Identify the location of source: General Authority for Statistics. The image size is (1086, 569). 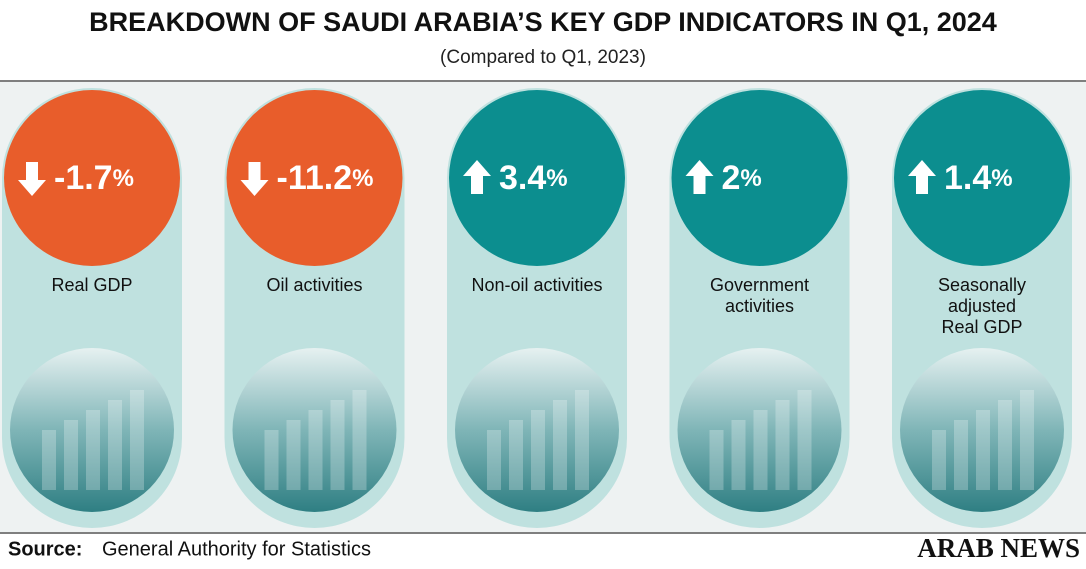
(236, 549).